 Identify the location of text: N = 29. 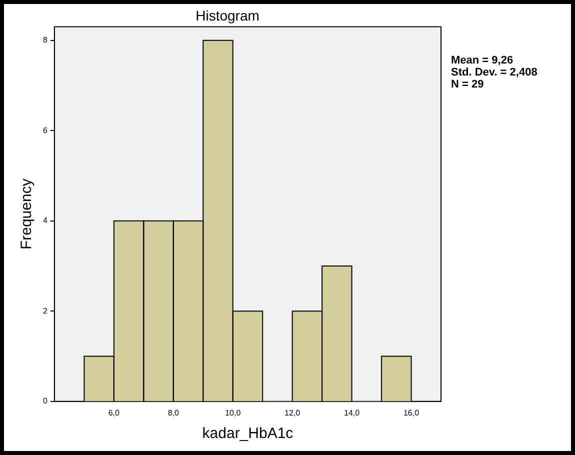
(467, 84).